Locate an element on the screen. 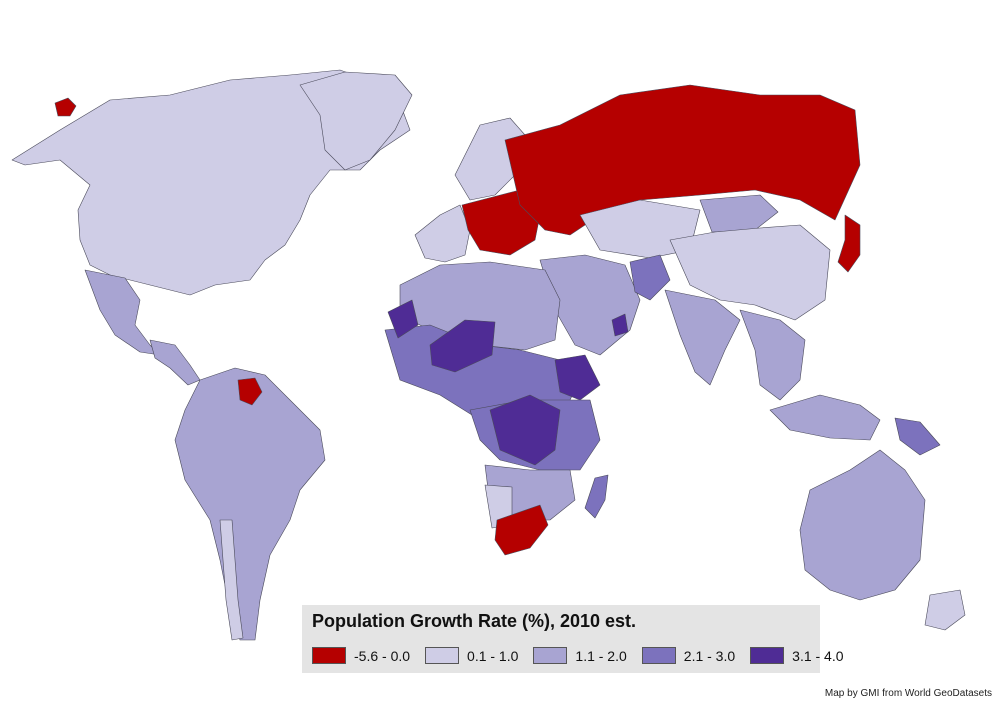  region-indonesia is located at coordinates (825, 417).